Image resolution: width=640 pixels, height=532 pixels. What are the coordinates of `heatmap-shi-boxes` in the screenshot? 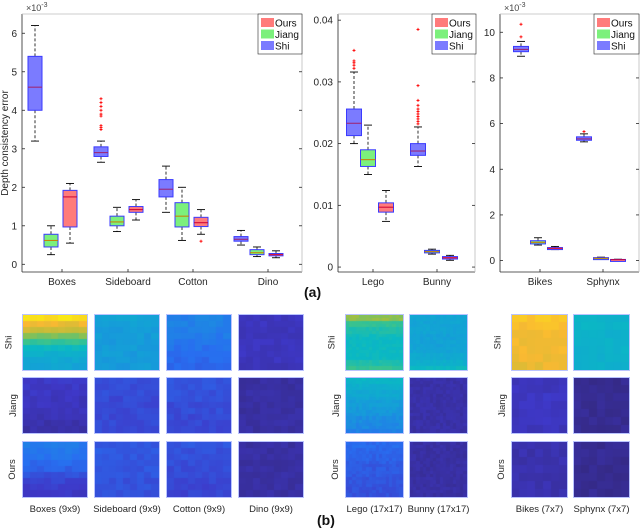 It's located at (55, 342).